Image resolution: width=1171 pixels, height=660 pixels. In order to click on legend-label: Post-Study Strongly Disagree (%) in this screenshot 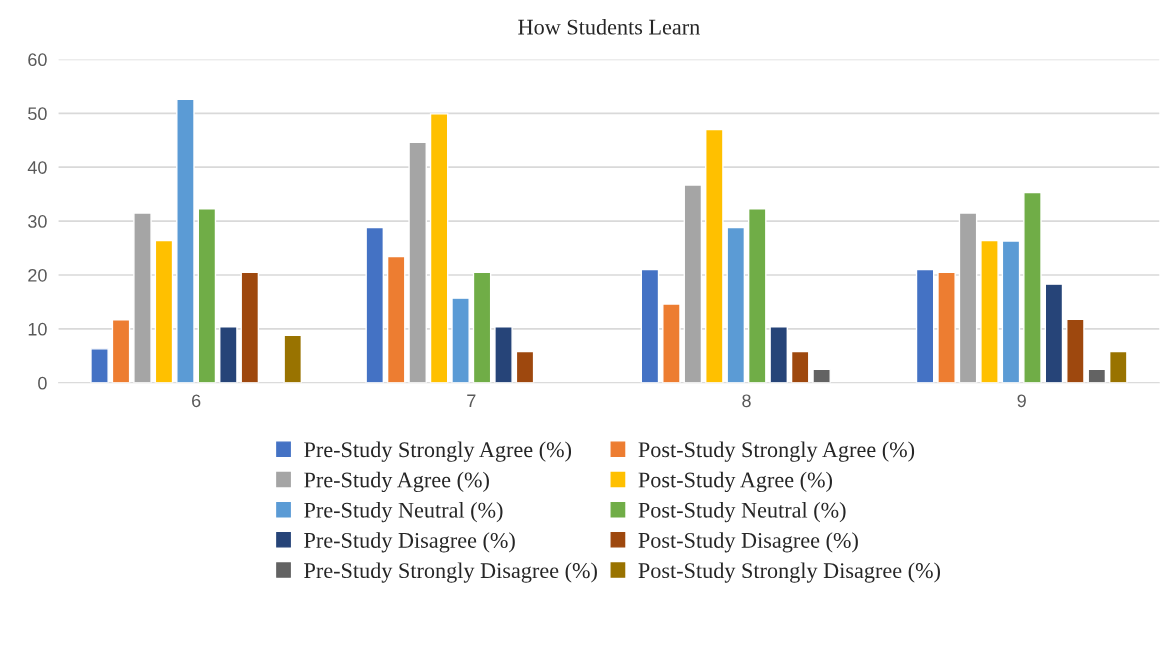, I will do `click(789, 572)`.